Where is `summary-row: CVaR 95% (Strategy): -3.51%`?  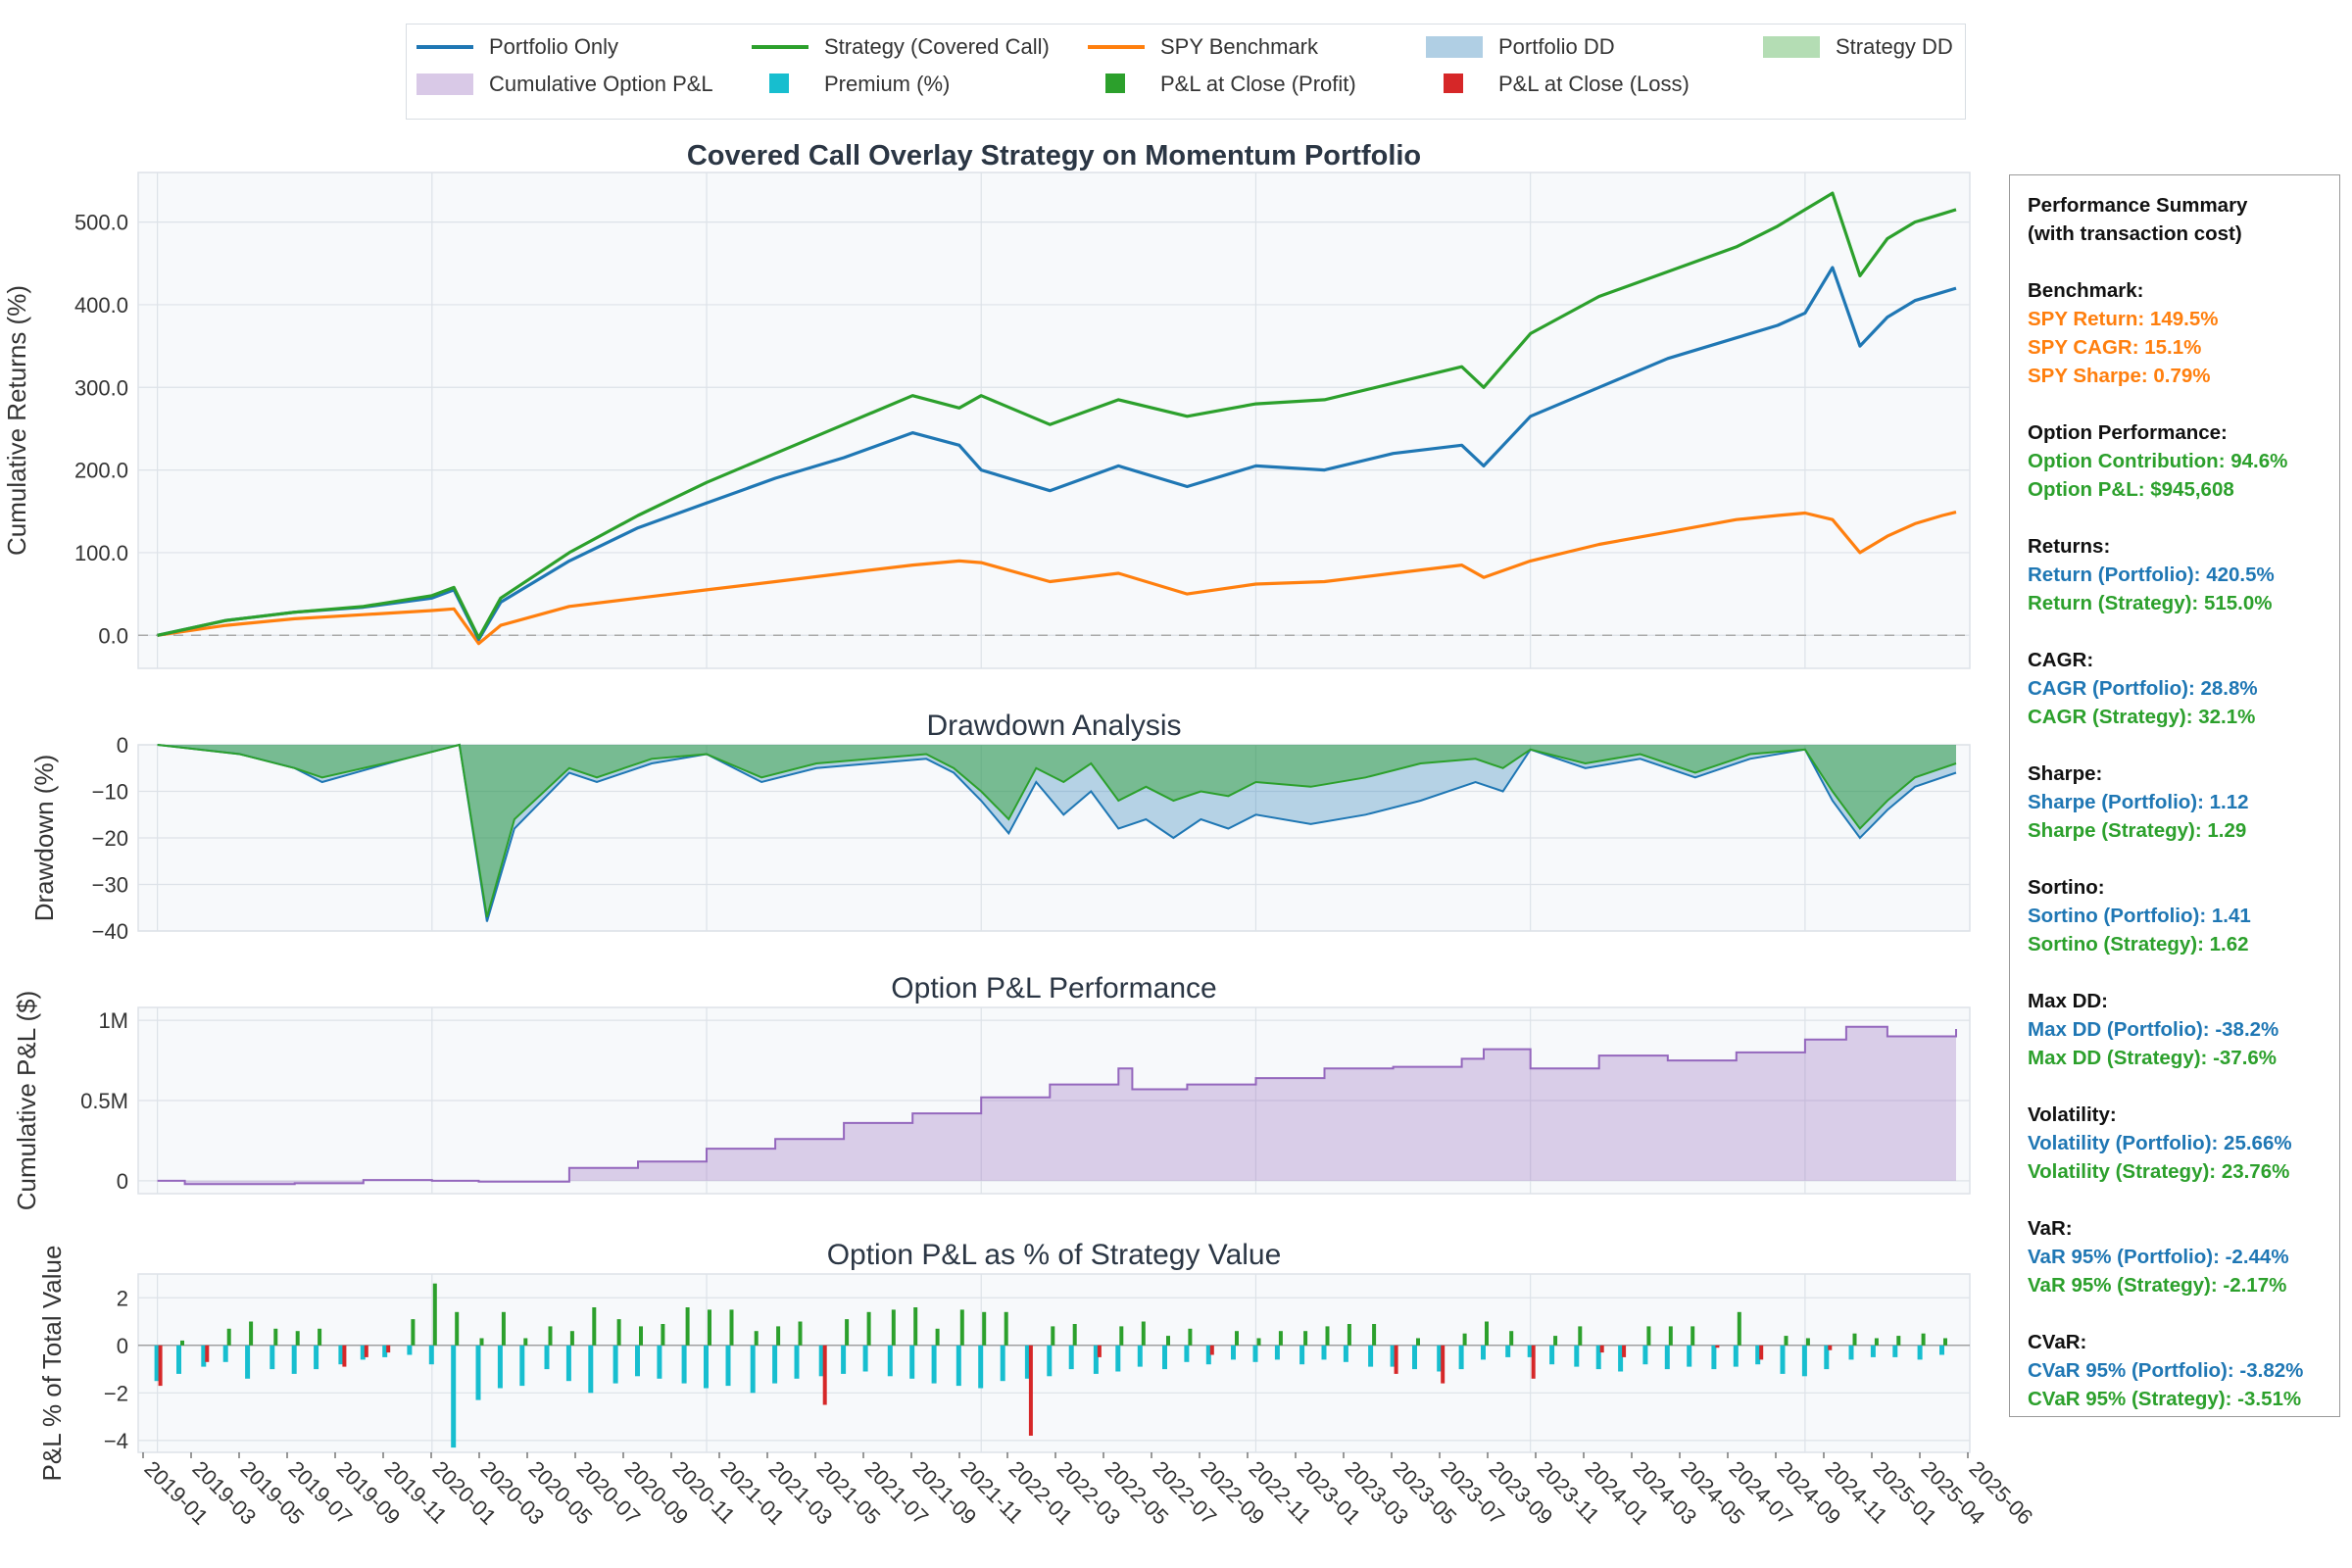
summary-row: CVaR 95% (Strategy): -3.51% is located at coordinates (2165, 1399).